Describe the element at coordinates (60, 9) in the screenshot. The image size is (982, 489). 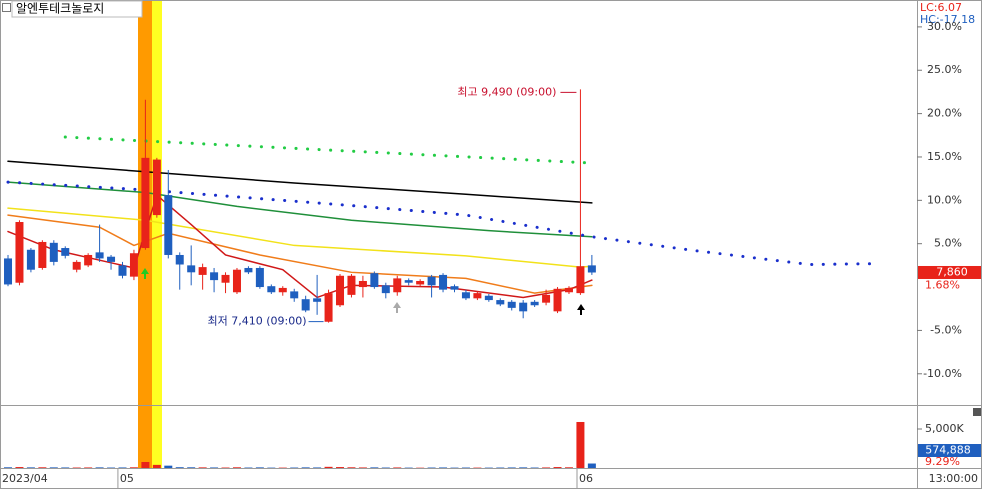
I see `chart-title: 알엔투테크놀로지` at that location.